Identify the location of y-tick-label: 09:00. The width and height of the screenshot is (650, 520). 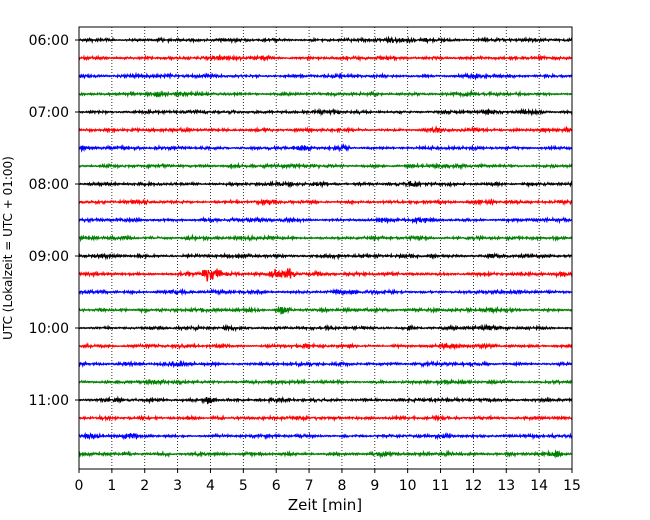
(49, 257).